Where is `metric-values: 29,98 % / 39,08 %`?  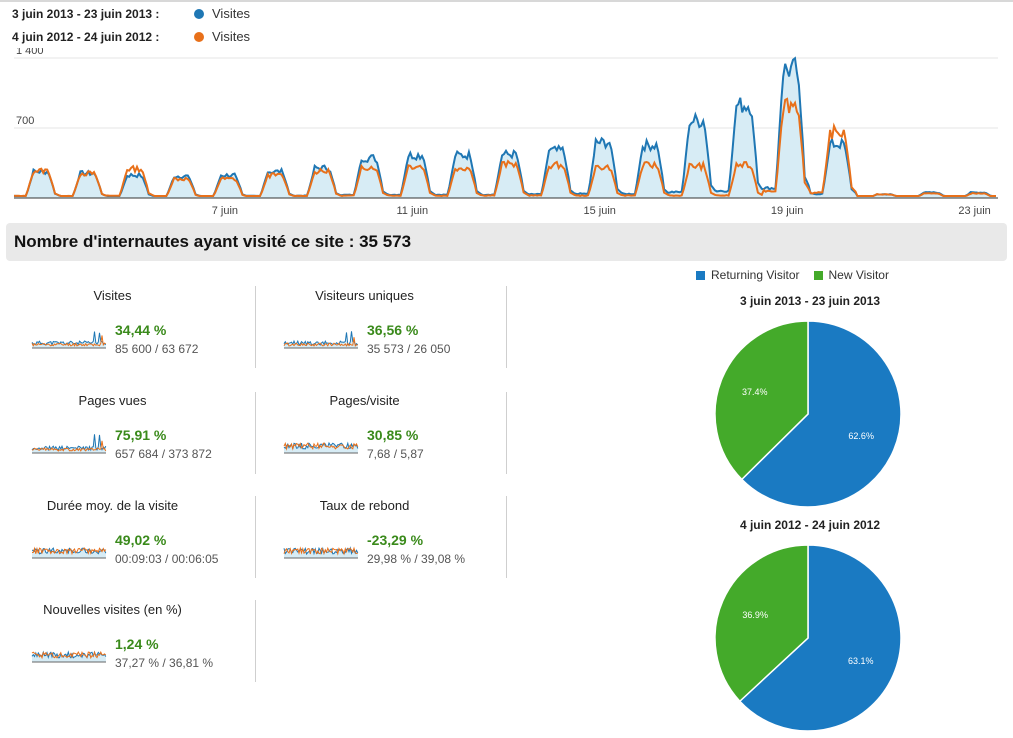
metric-values: 29,98 % / 39,08 % is located at coordinates (416, 559).